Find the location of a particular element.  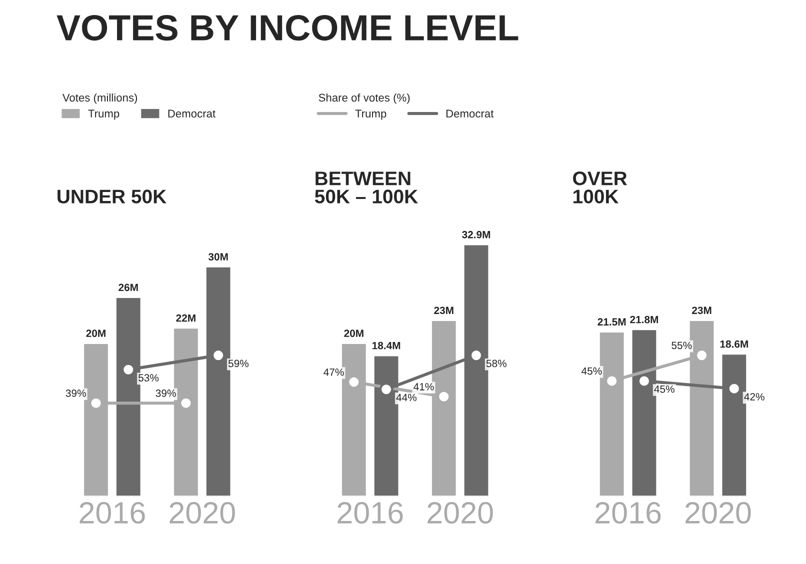

data-label: 26M is located at coordinates (128, 288).